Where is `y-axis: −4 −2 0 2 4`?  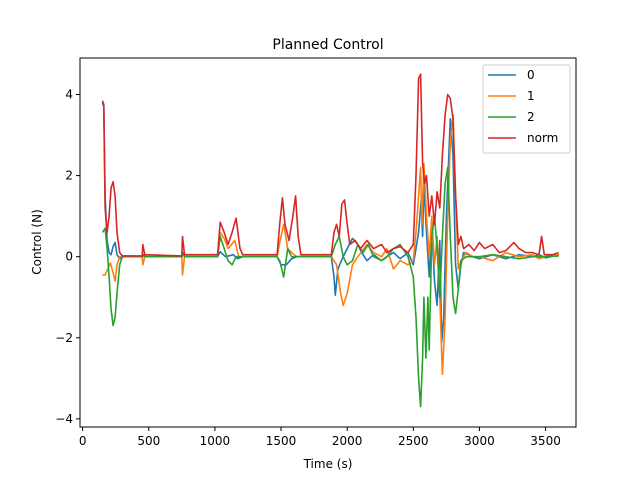
y-axis: −4 −2 0 2 4 is located at coordinates (67, 256).